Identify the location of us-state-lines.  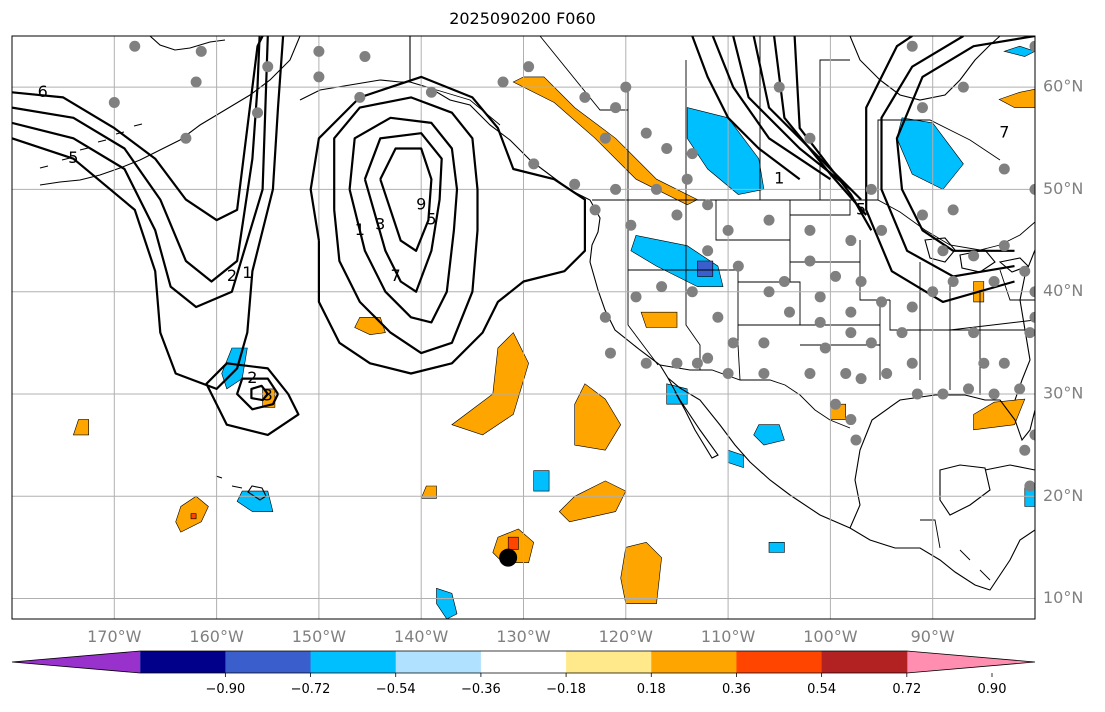
(831, 297).